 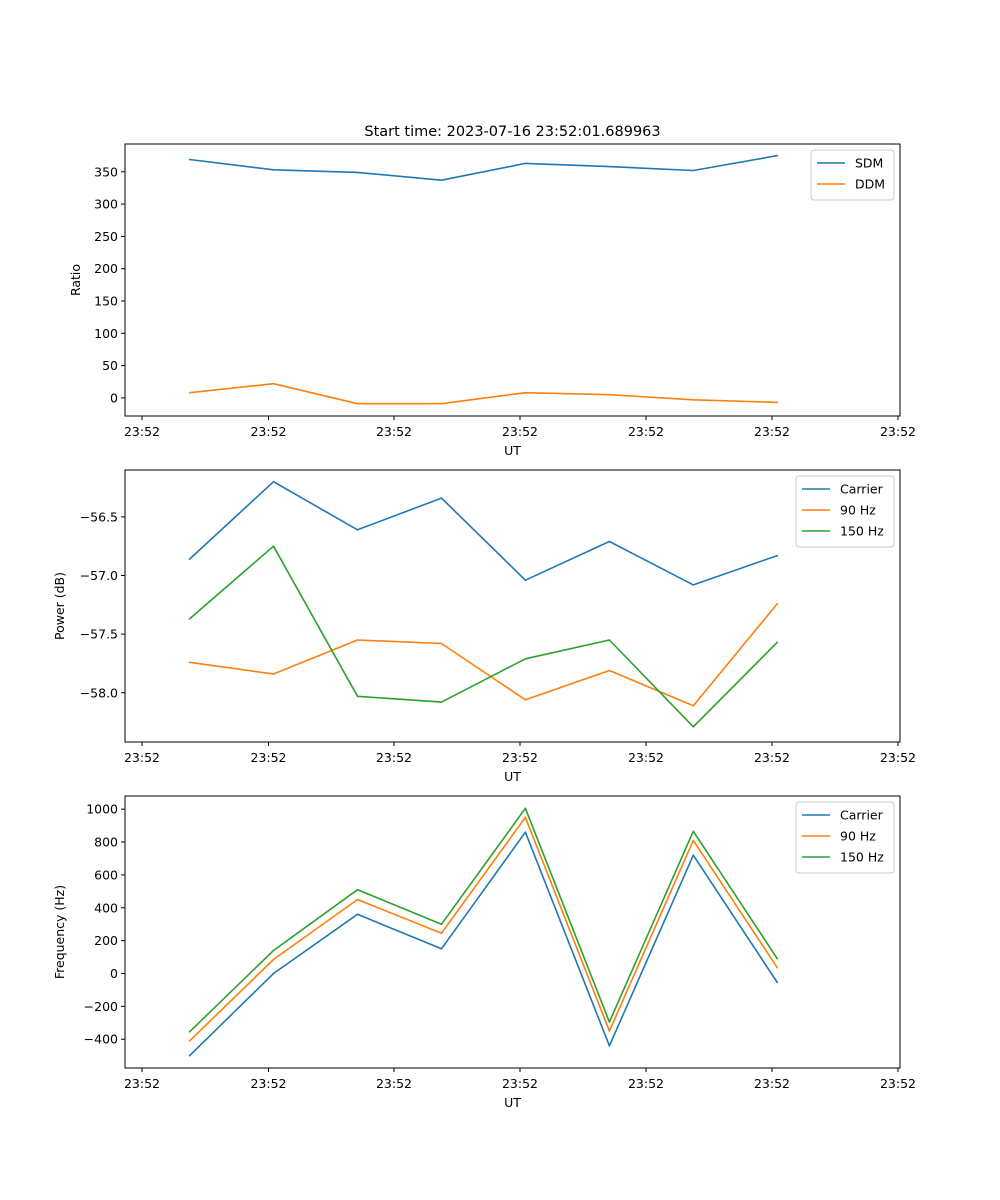 What do you see at coordinates (106, 874) in the screenshot?
I see `y-tick-label: 600` at bounding box center [106, 874].